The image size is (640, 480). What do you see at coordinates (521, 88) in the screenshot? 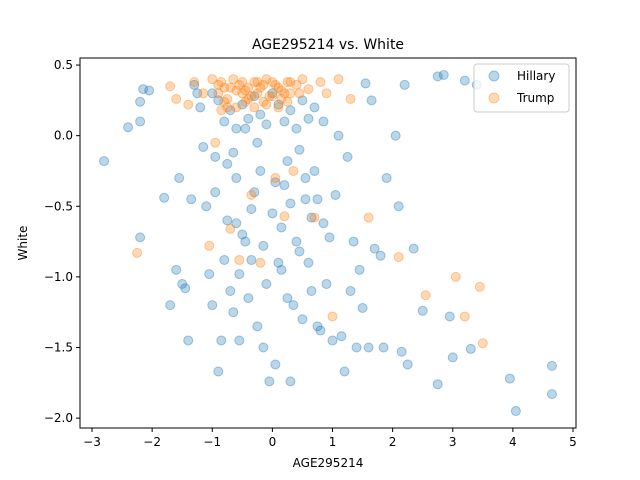
I see `legend: Hillary Trump` at bounding box center [521, 88].